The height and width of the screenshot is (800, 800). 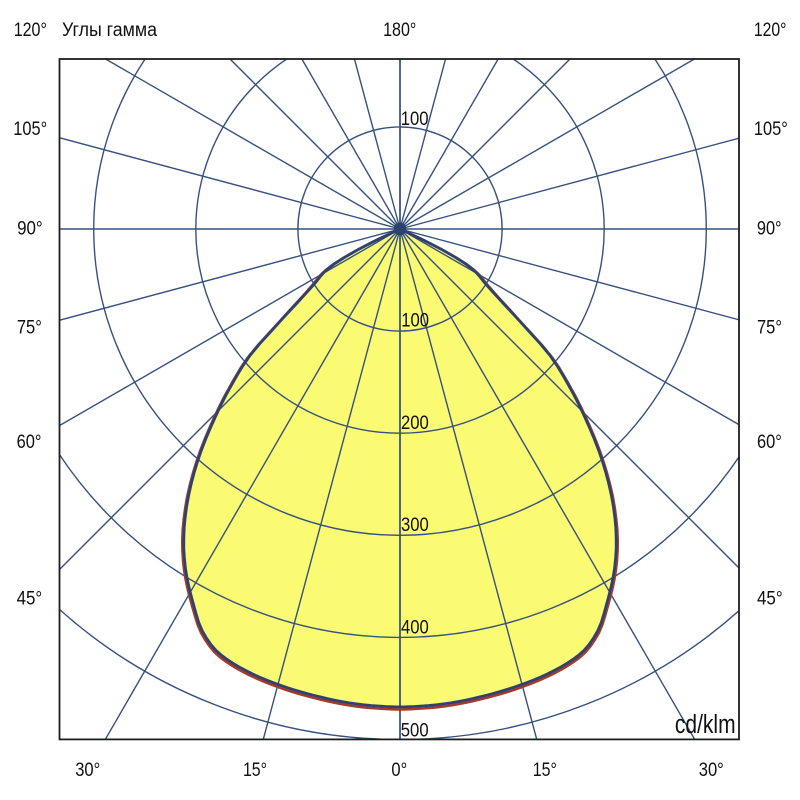 What do you see at coordinates (399, 30) in the screenshot?
I see `svg-text: 180°` at bounding box center [399, 30].